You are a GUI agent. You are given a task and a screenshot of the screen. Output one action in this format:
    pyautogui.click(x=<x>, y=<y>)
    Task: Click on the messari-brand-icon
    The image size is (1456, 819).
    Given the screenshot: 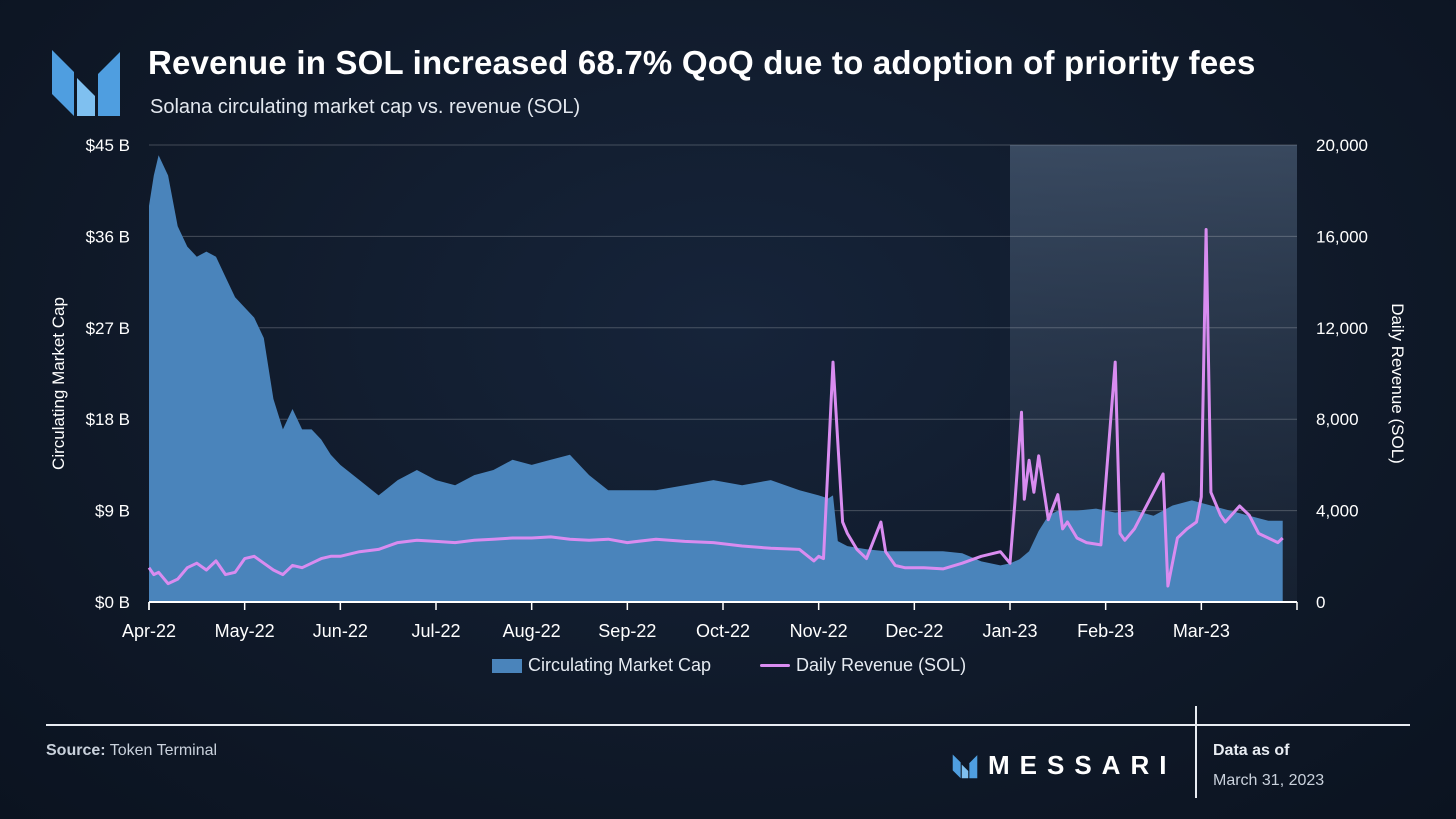 What is the action you would take?
    pyautogui.click(x=965, y=765)
    